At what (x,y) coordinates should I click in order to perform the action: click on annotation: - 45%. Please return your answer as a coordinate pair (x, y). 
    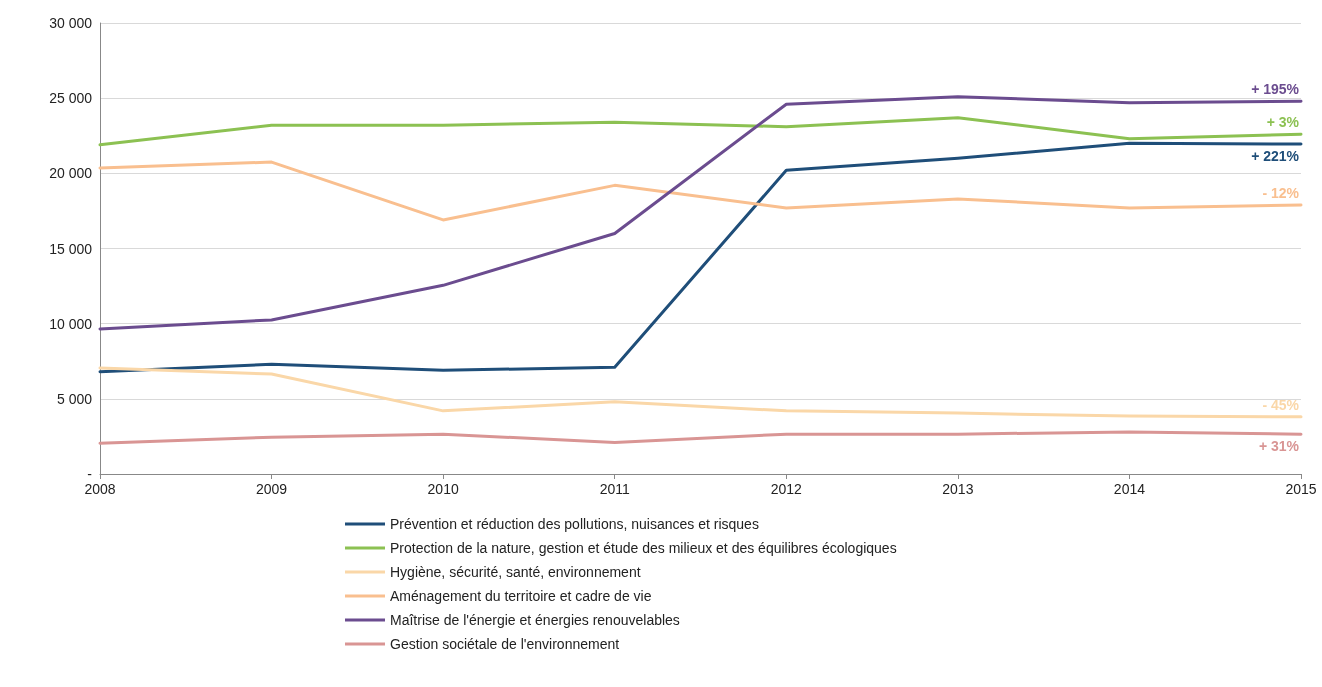
    Looking at the image, I should click on (1281, 404).